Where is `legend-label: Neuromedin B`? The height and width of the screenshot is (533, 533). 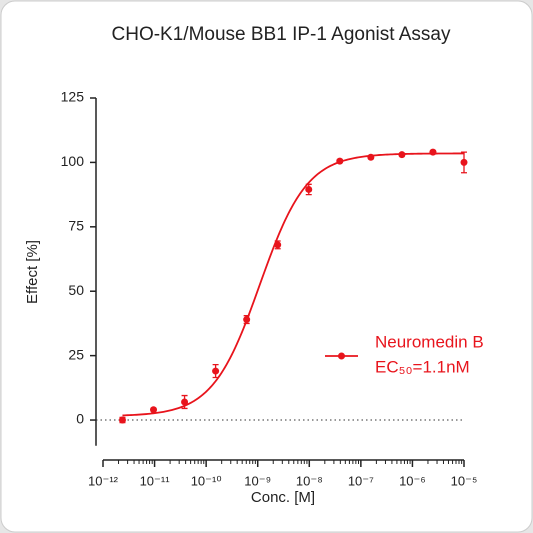
legend-label: Neuromedin B is located at coordinates (429, 341).